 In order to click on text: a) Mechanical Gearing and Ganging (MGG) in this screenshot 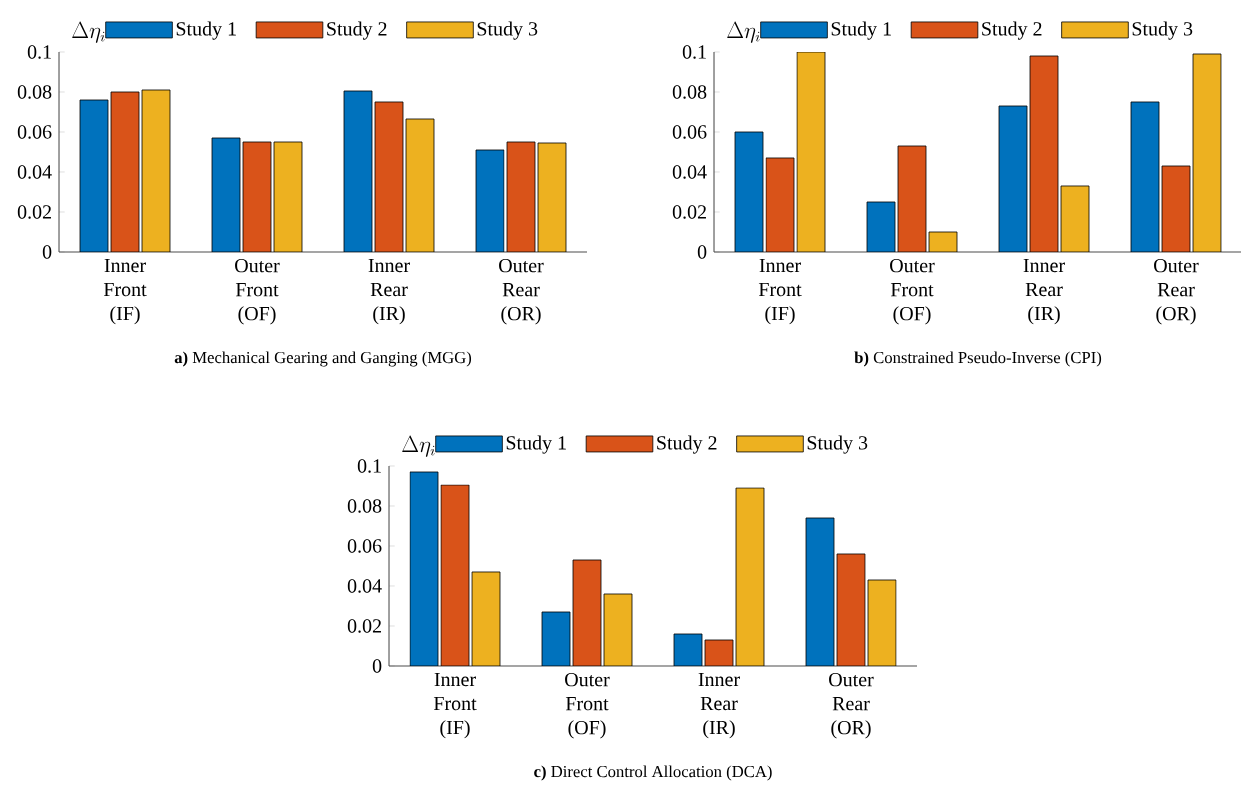, I will do `click(323, 359)`.